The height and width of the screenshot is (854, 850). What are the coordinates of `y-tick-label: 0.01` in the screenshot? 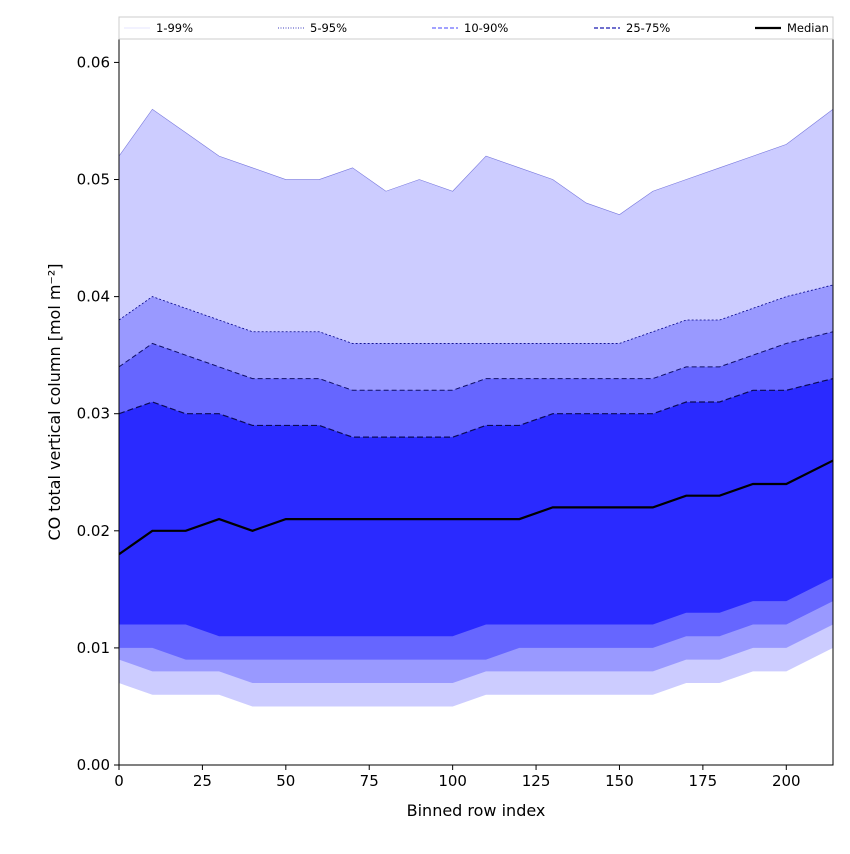 It's located at (93, 648).